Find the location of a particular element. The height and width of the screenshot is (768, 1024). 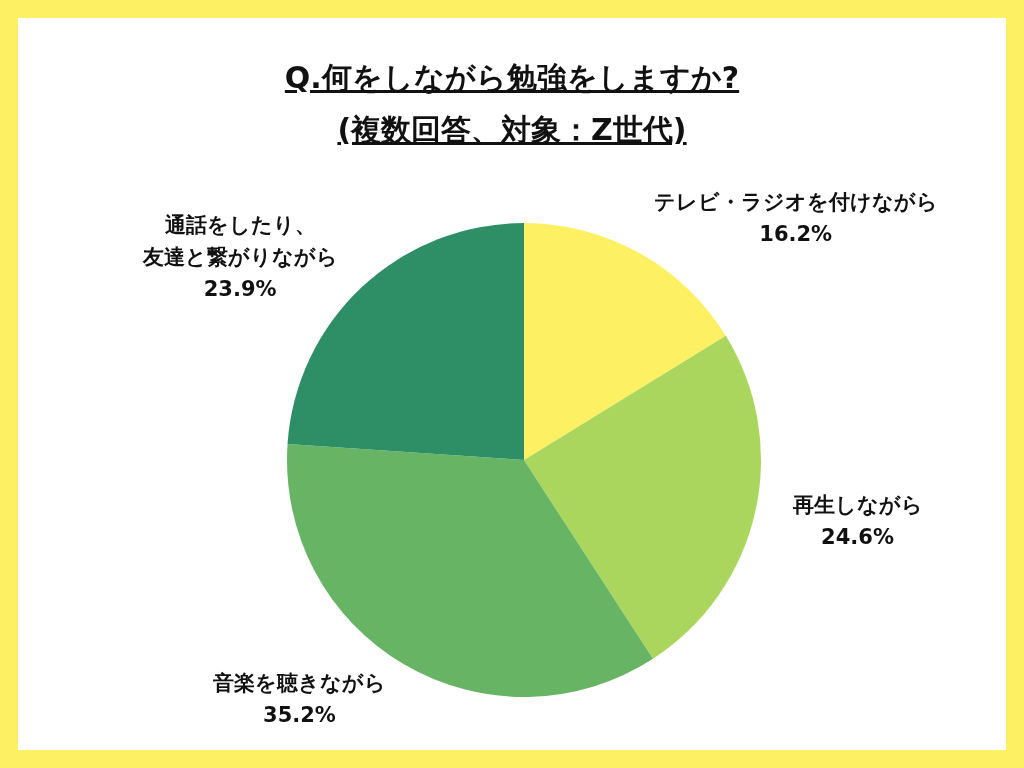

data-label: 16.2% is located at coordinates (796, 233).